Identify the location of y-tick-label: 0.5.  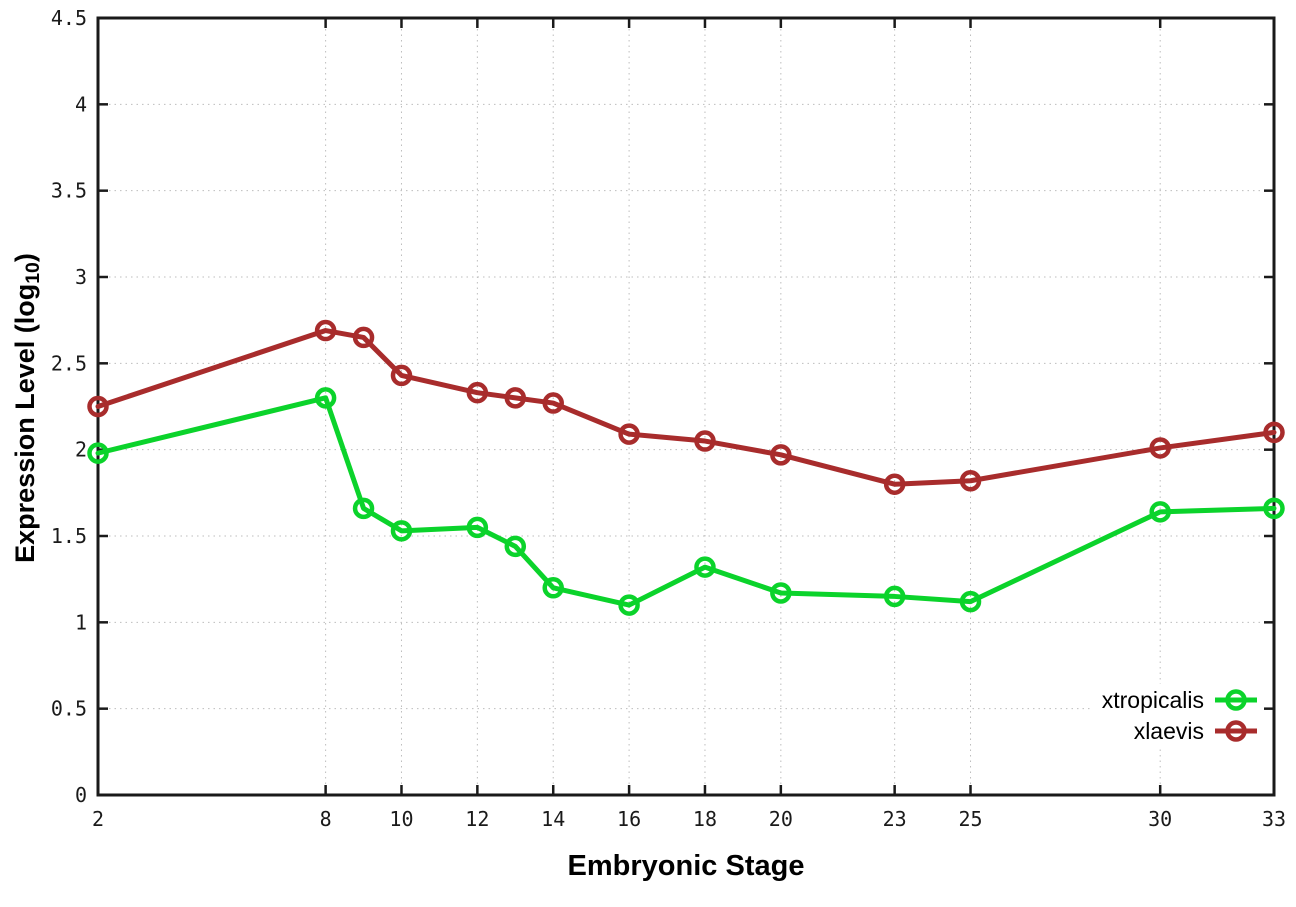
(69, 709).